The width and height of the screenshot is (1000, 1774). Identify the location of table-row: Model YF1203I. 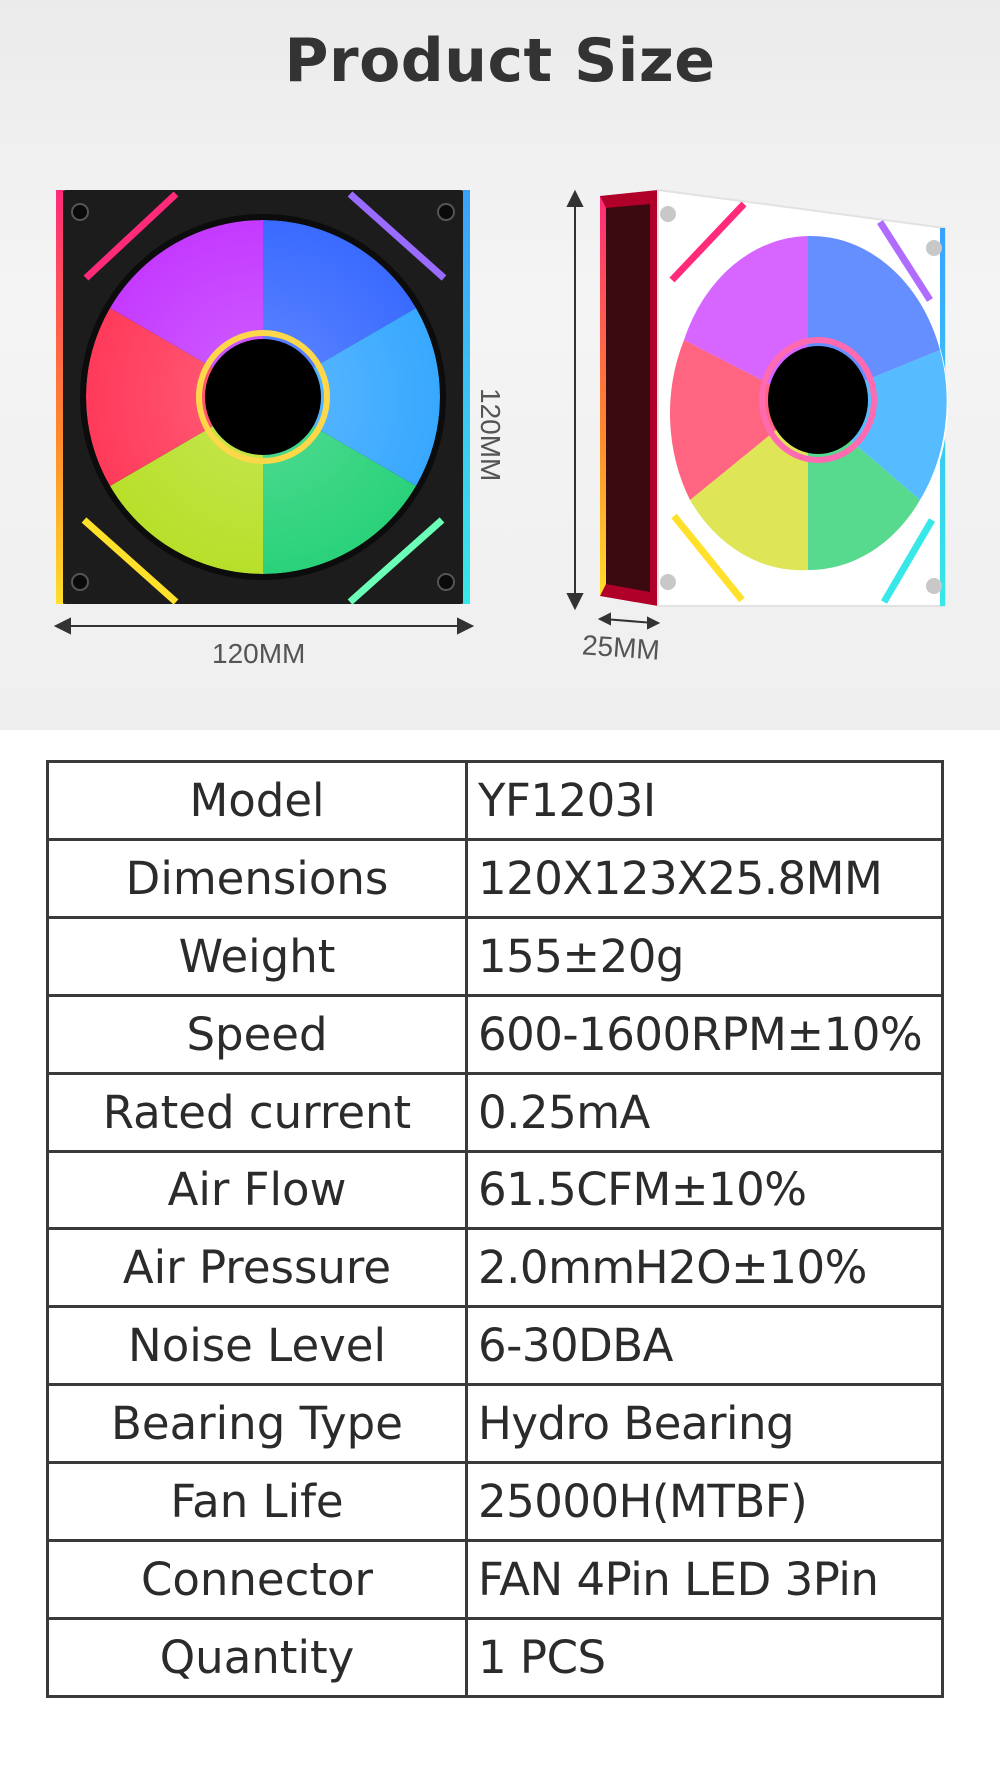
(495, 800).